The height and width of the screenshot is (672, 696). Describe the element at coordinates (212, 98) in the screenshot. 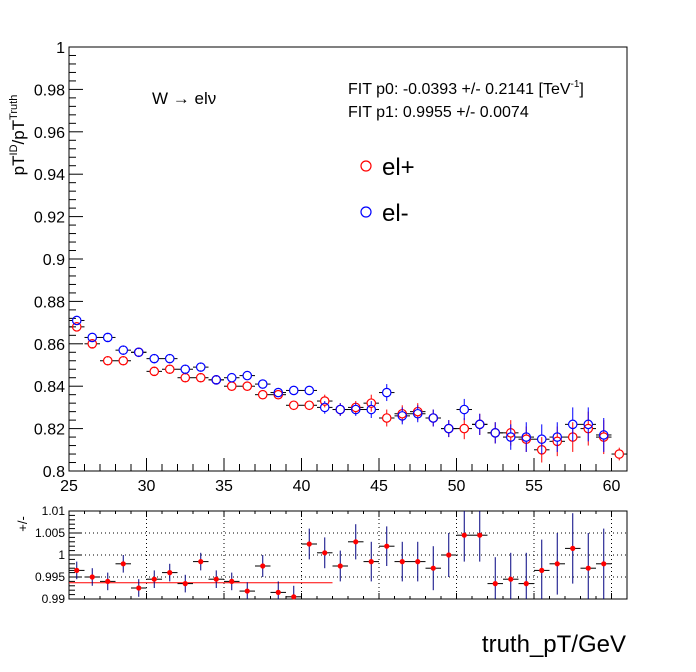

I see `process-nu: ν` at that location.